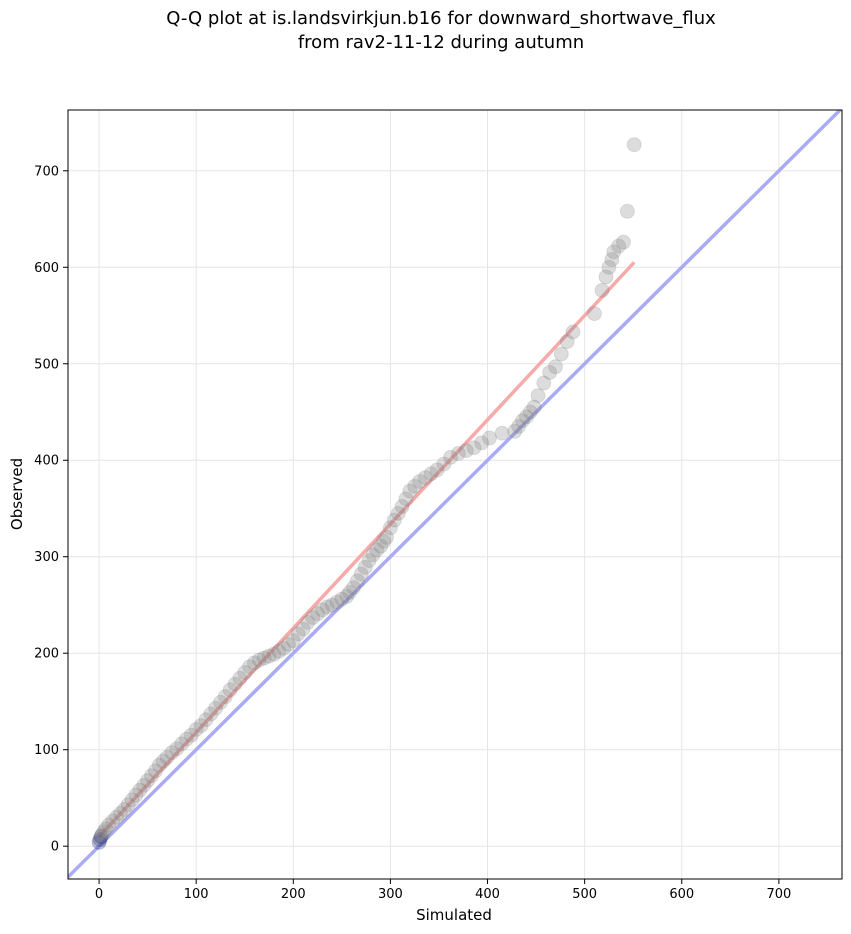 Image resolution: width=851 pixels, height=934 pixels. I want to click on x-axis-label: Simulated, so click(454, 915).